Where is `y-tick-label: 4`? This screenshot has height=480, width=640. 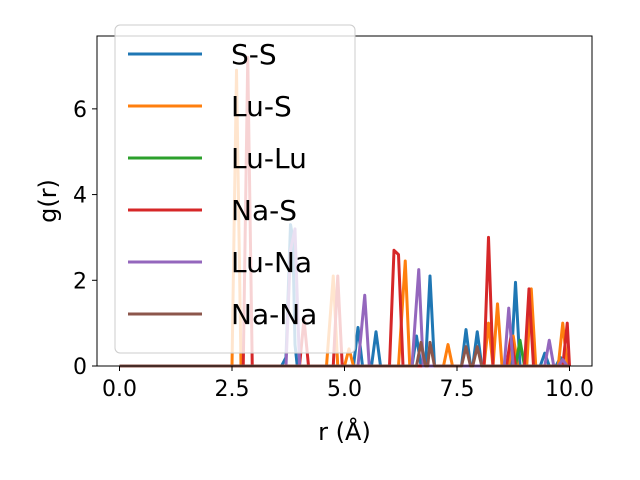
y-tick-label: 4 is located at coordinates (80, 196).